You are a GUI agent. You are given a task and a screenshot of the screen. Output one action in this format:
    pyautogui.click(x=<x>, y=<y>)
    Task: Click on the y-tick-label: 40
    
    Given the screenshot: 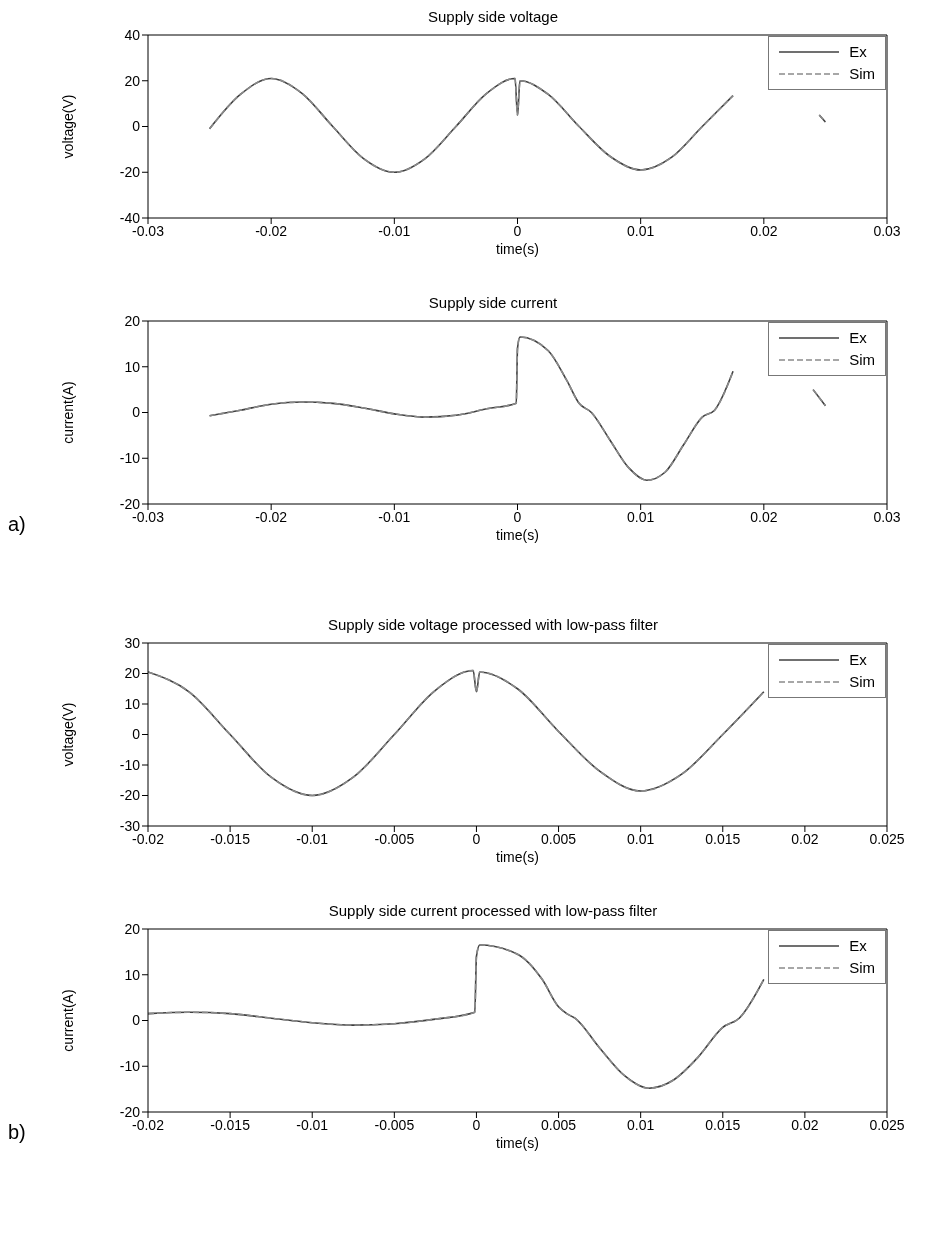 What is the action you would take?
    pyautogui.click(x=132, y=34)
    